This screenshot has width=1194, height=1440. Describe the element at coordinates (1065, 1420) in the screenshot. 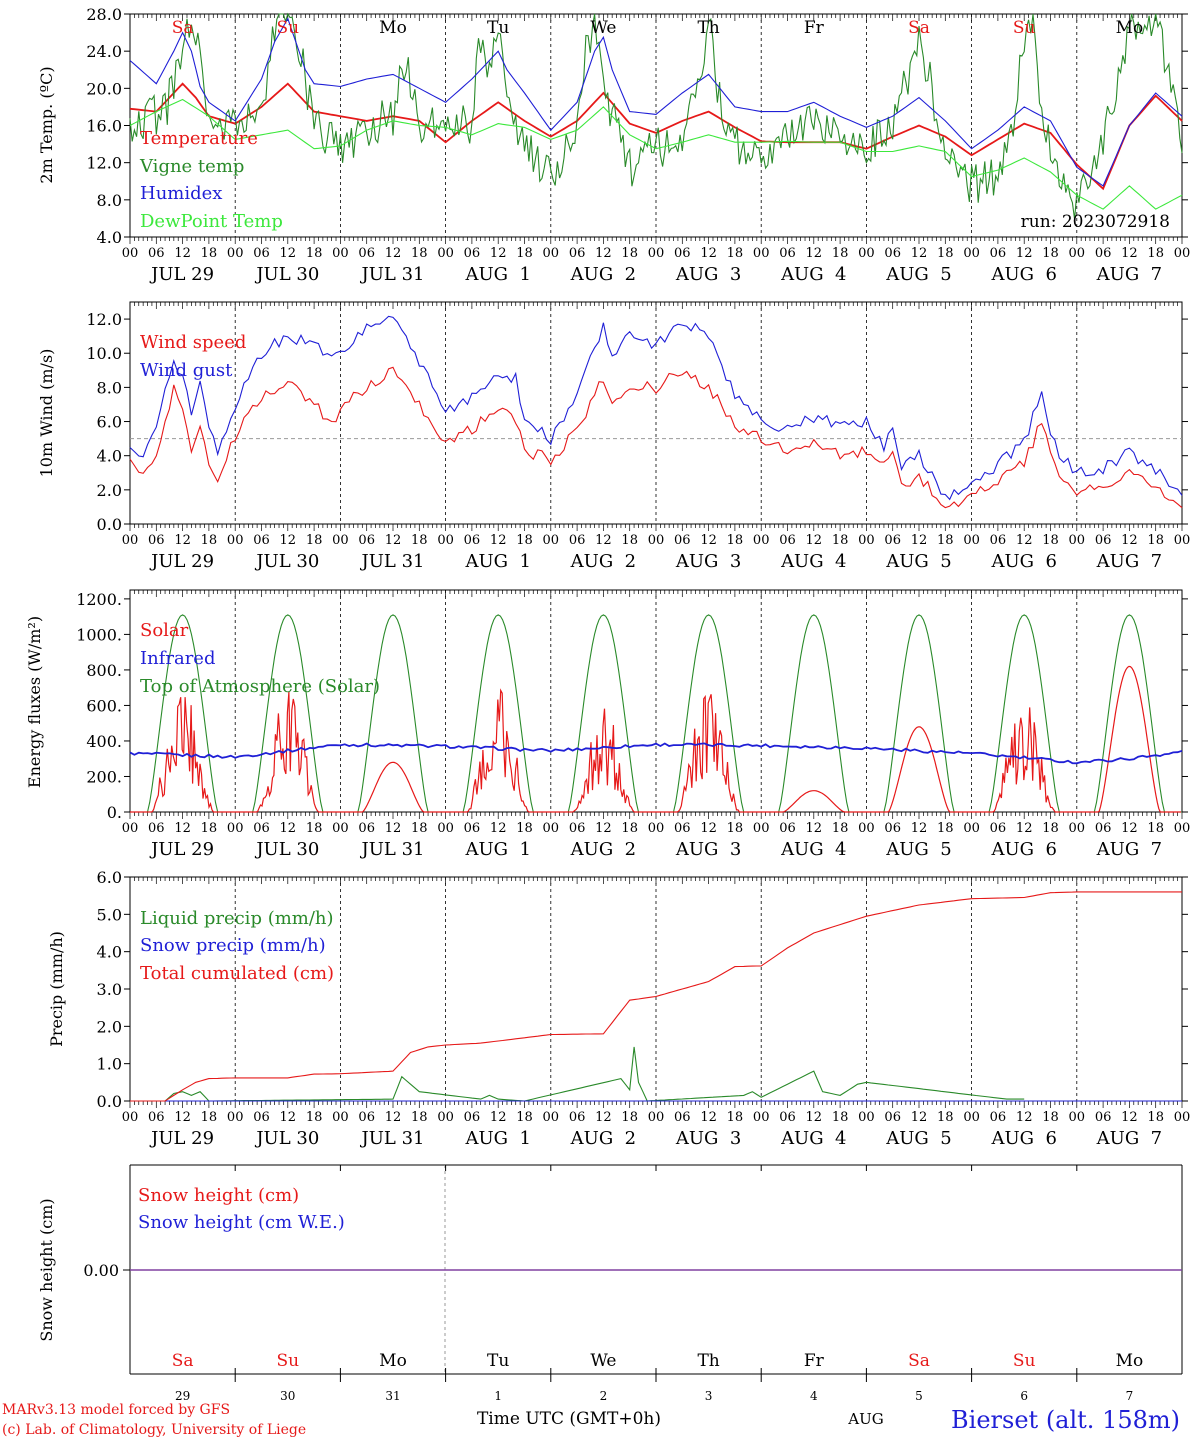

I see `station-label: Bierset (alt. 158m)` at that location.